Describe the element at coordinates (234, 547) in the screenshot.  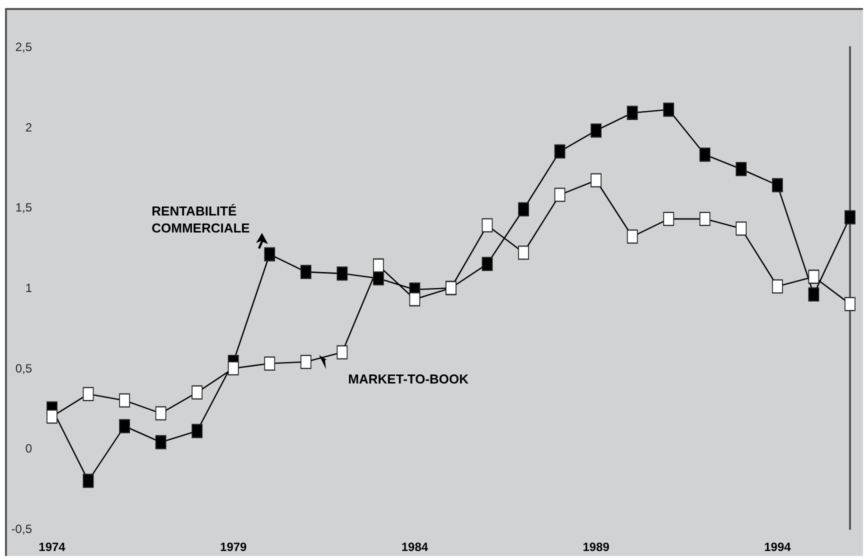
I see `x-tick-label: 1979` at that location.